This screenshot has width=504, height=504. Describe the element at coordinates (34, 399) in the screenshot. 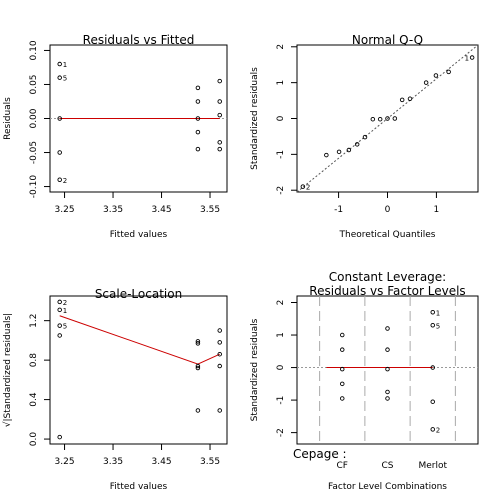

I see `y-tick-label: 0.4` at that location.